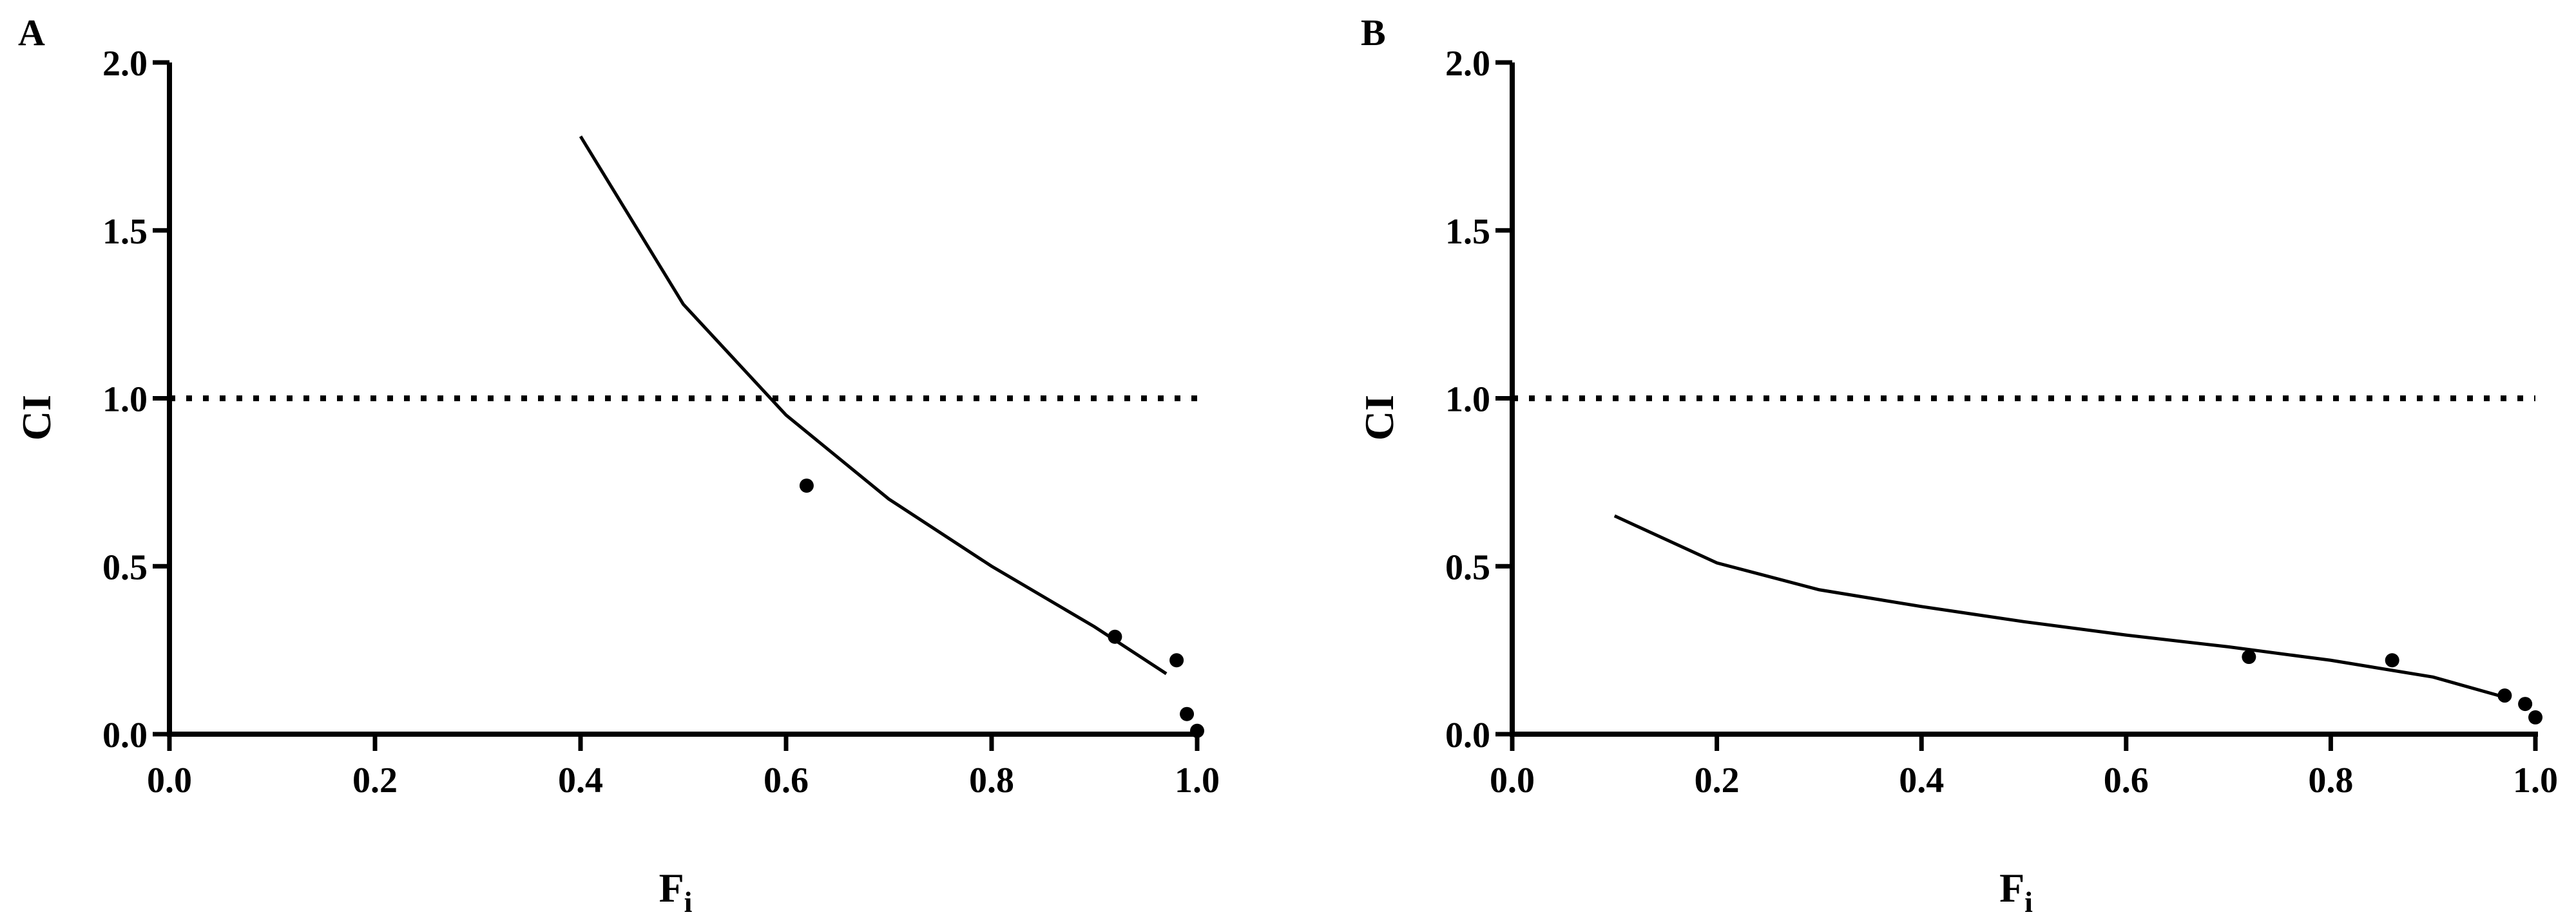 The height and width of the screenshot is (919, 2576). What do you see at coordinates (32, 32) in the screenshot?
I see `panel-label: A` at bounding box center [32, 32].